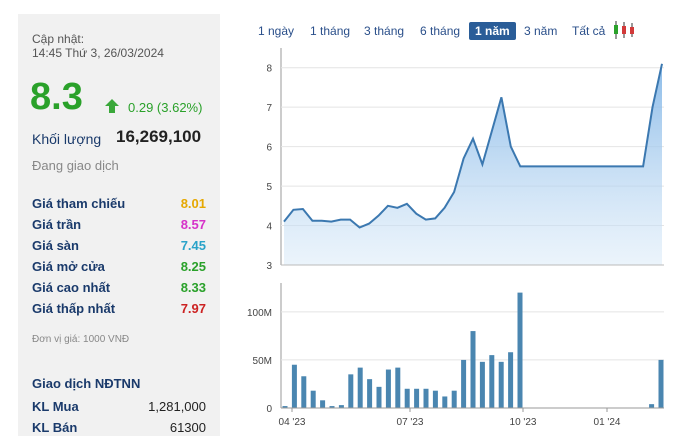  What do you see at coordinates (67, 139) in the screenshot?
I see `volume-label: Khối lượng` at bounding box center [67, 139].